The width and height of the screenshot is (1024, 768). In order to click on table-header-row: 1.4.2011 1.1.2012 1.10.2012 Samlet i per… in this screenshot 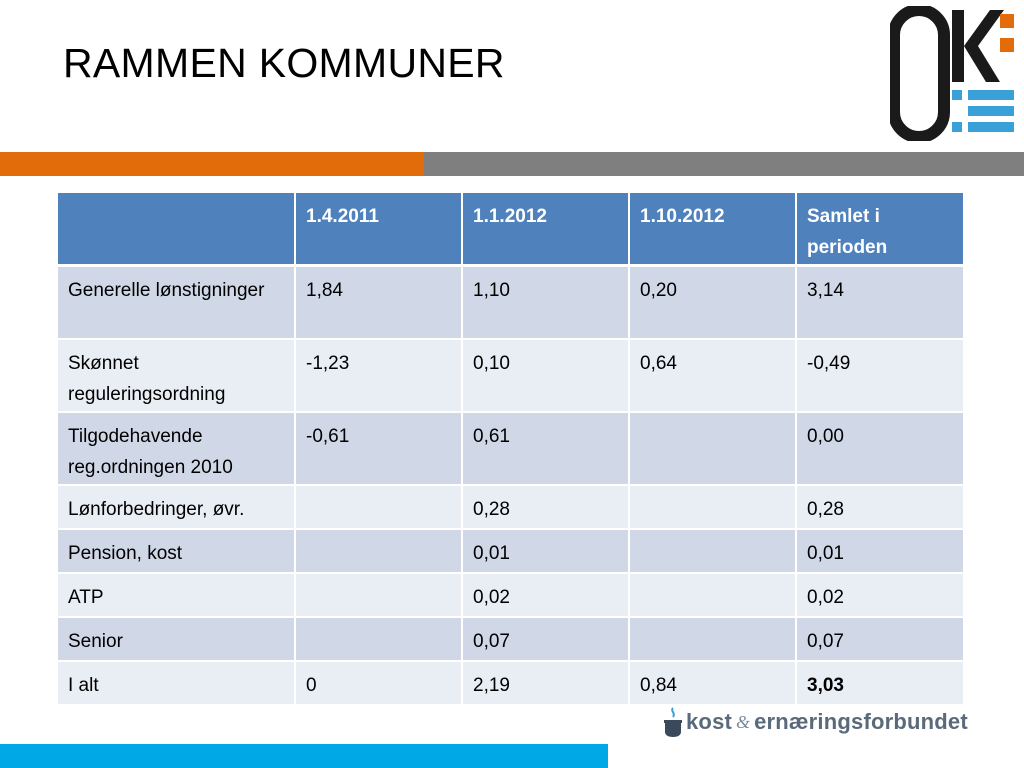, I will do `click(510, 229)`.